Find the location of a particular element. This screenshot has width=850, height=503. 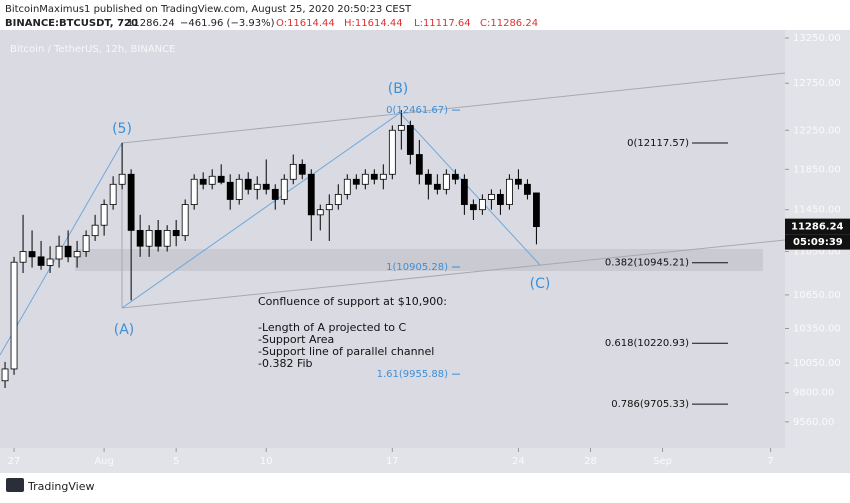

price-tag-label: 11286.24 is located at coordinates (817, 227).